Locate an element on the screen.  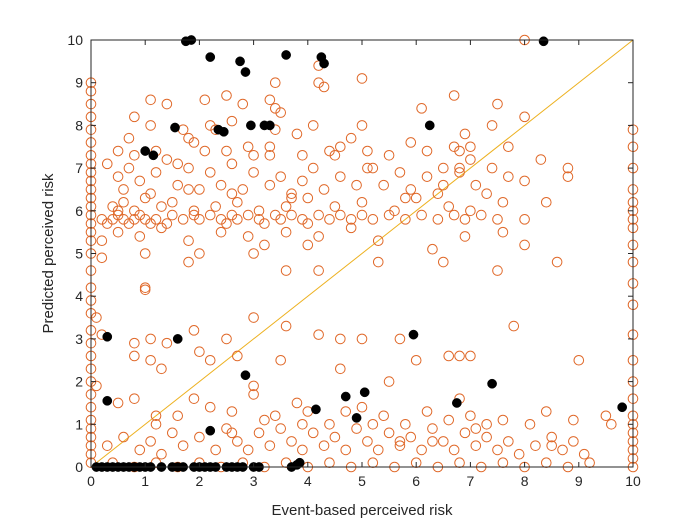
y-tick-label-9: 9 is located at coordinates (79, 83).